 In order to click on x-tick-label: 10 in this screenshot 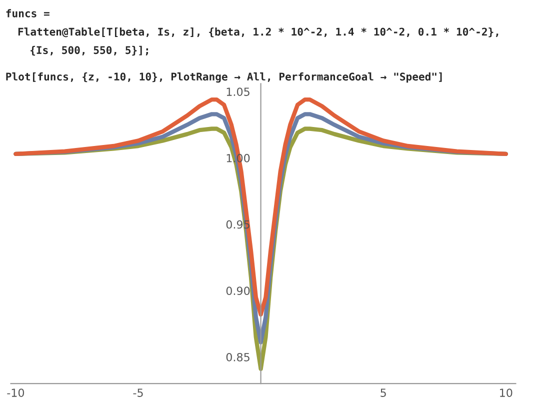, I will do `click(506, 392)`.